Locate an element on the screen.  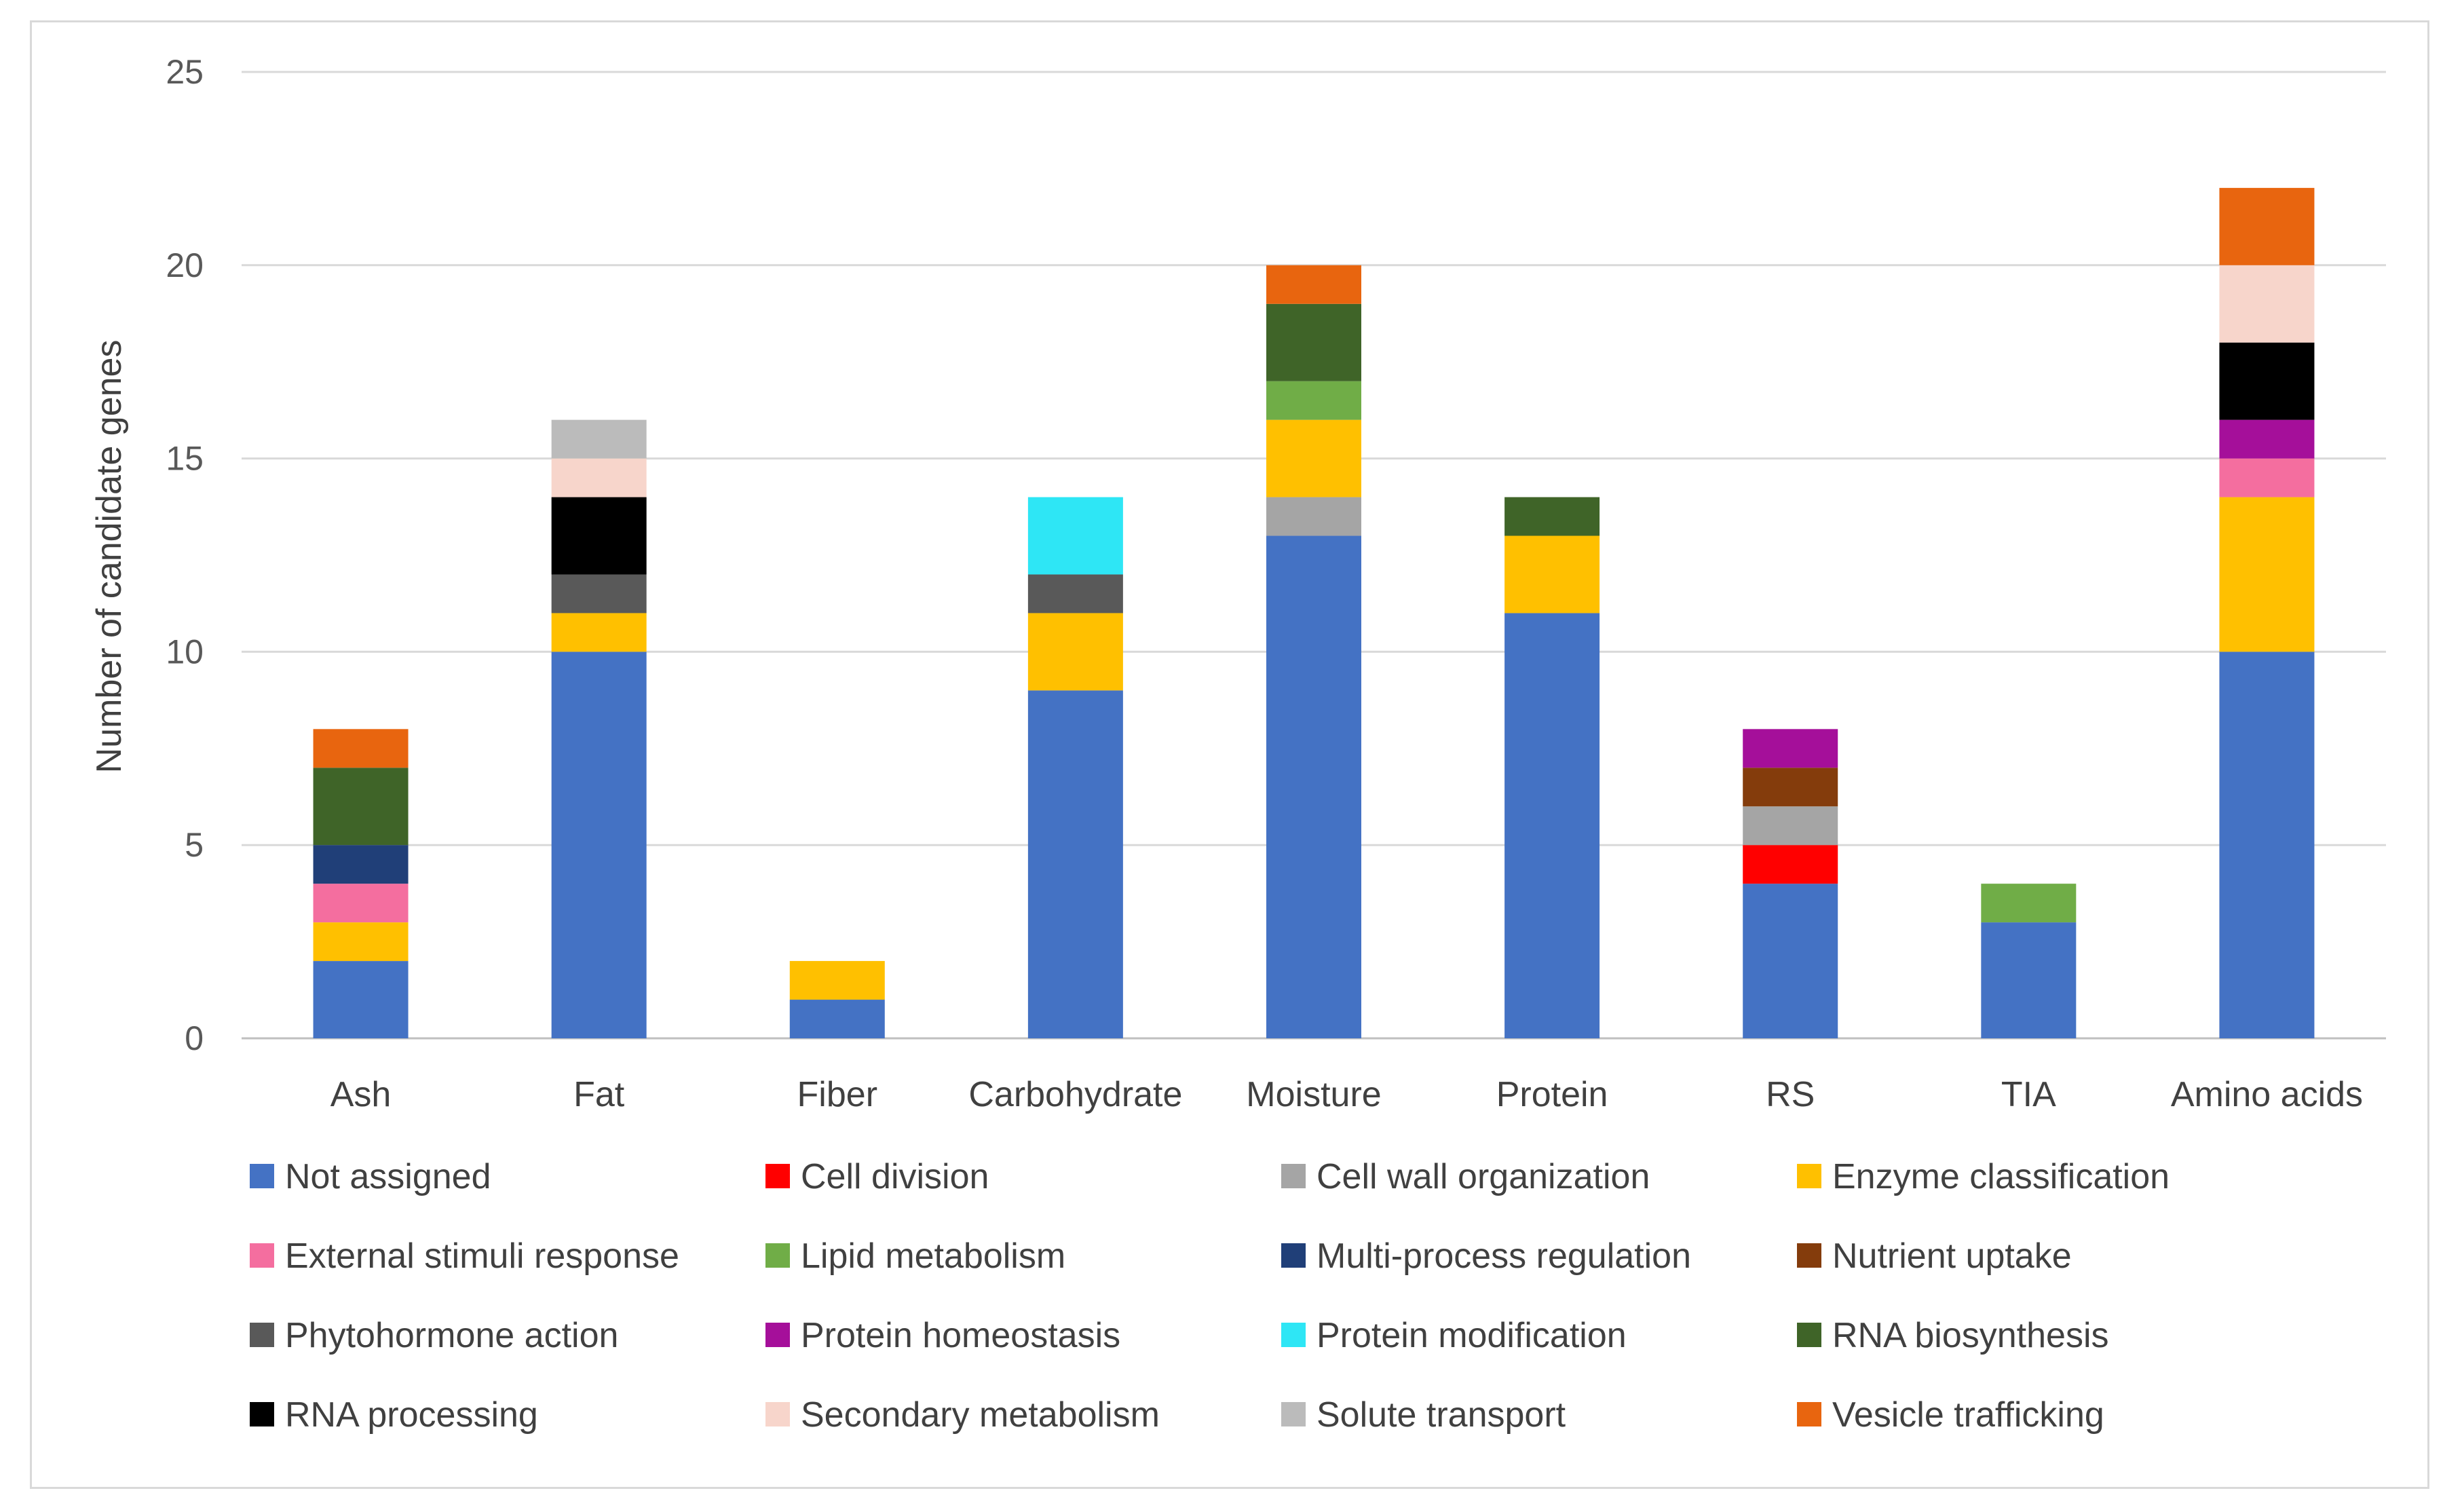
legend-label: Vesicle trafficking is located at coordinates (1968, 1415).